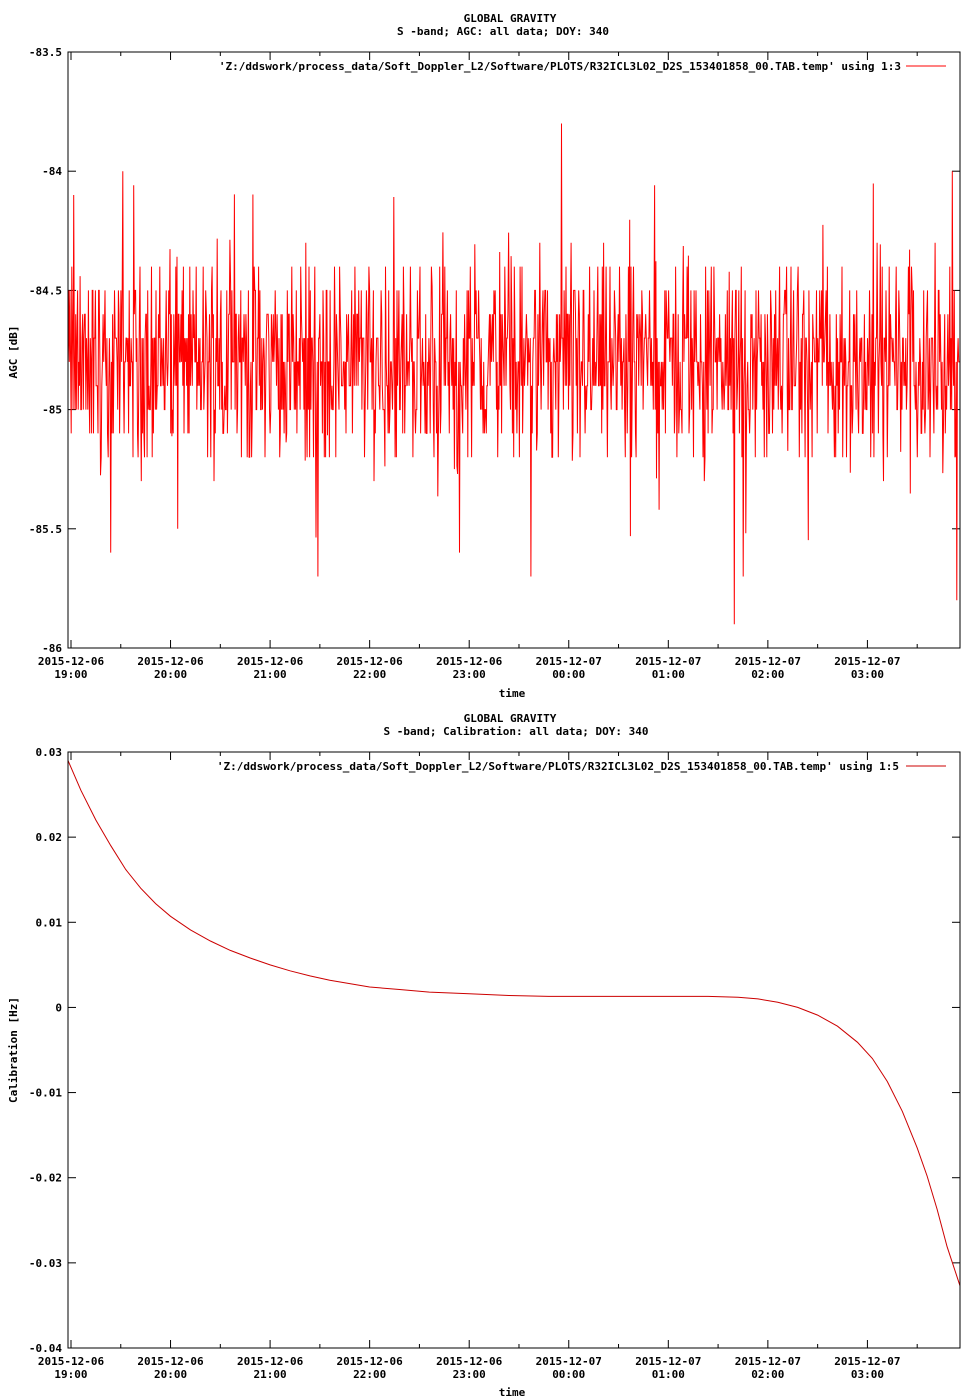  What do you see at coordinates (52, 648) in the screenshot?
I see `y-tick-label: -86` at bounding box center [52, 648].